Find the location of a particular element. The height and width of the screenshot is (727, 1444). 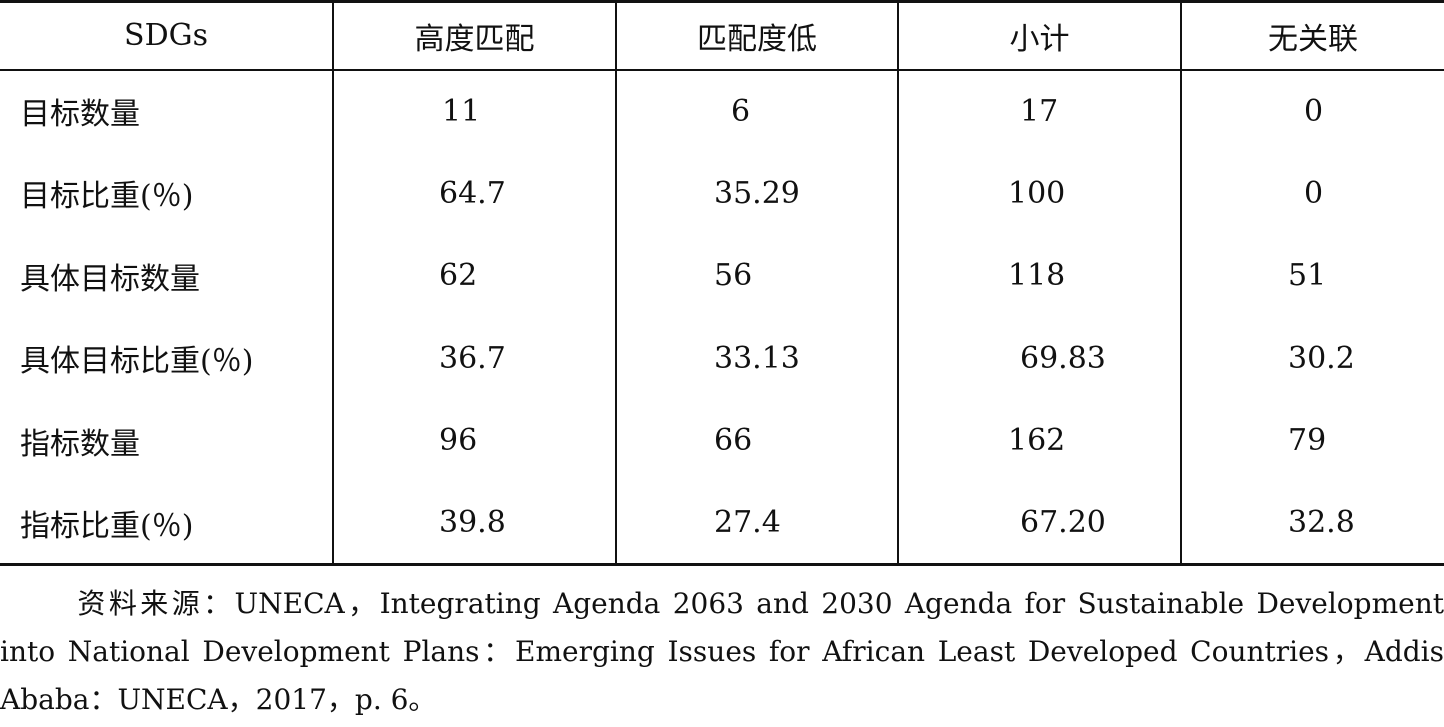

table-row: 目标数量 11 6 17 0 is located at coordinates (722, 110).